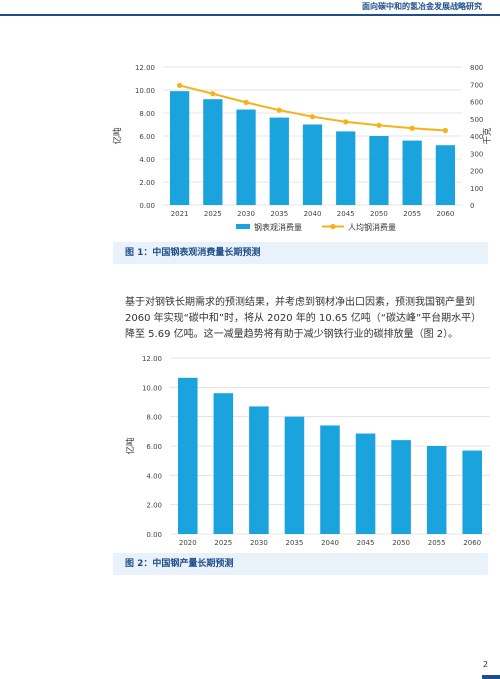  Describe the element at coordinates (278, 227) in the screenshot. I see `legend-bar-label: 钢表观消费量` at that location.